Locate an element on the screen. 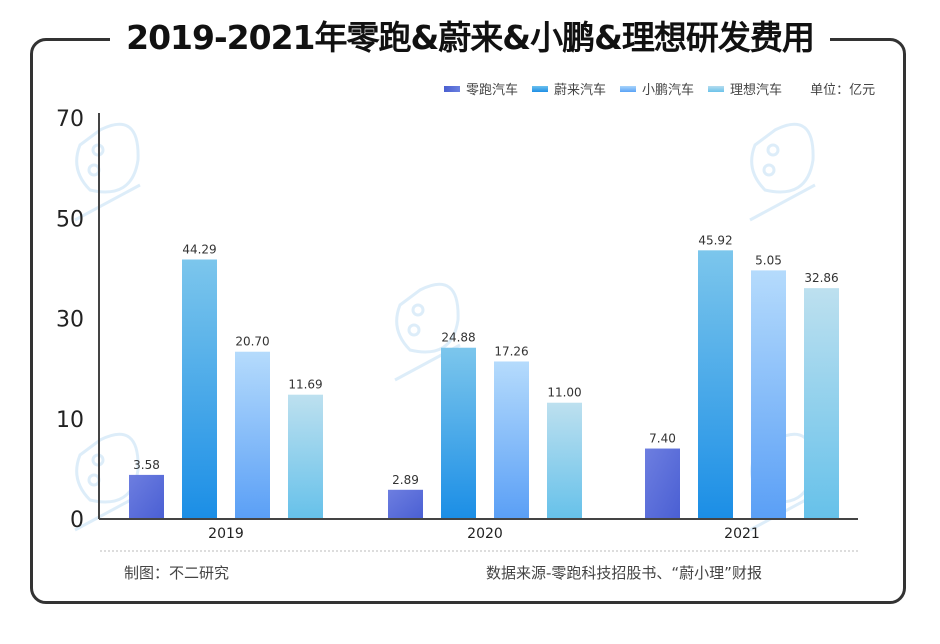  legend-swatch-leapmotor is located at coordinates (452, 88).